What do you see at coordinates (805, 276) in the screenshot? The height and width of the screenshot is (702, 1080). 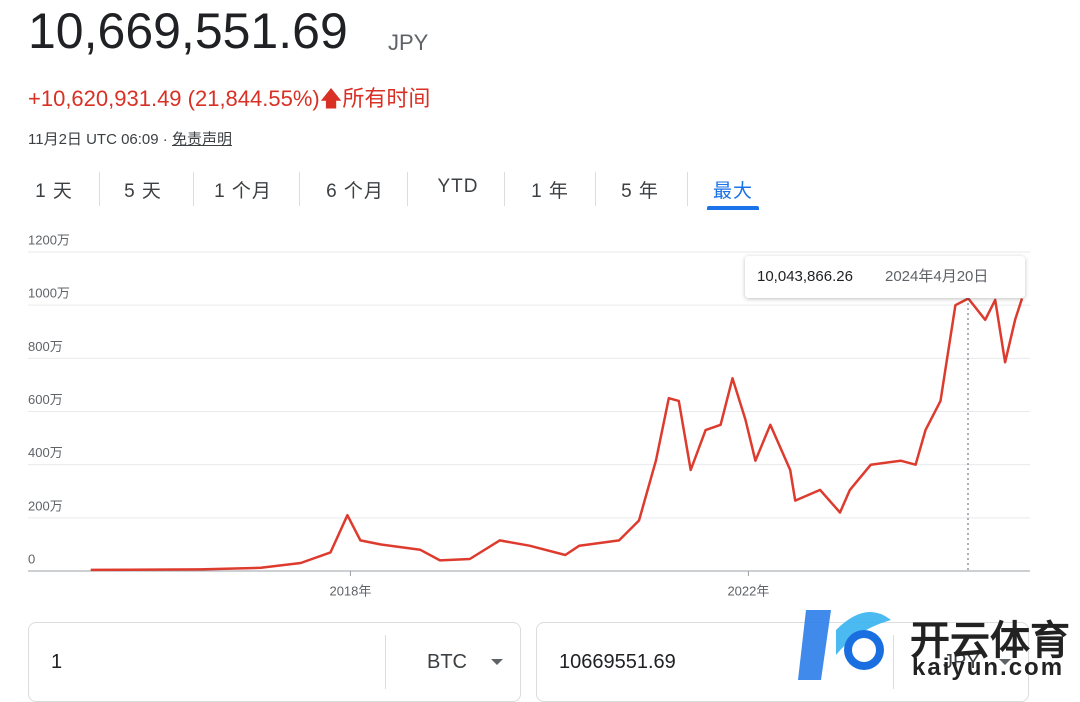 I see `tooltip-value: 10,043,866.26` at bounding box center [805, 276].